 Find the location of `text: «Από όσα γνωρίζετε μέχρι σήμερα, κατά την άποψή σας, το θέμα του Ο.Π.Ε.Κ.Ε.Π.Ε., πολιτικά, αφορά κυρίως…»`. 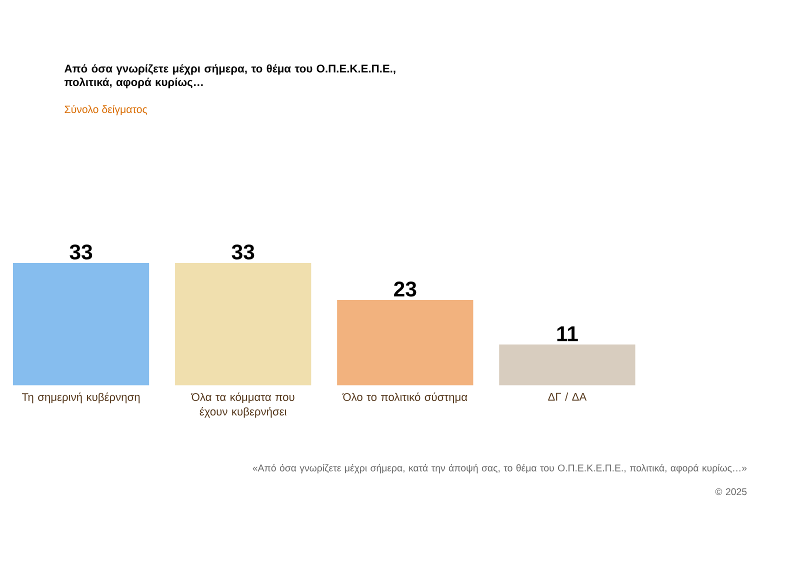

text: «Από όσα γνωρίζετε μέχρι σήμερα, κατά την άποψή σας, το θέμα του Ο.Π.Ε.Κ.Ε.Π.Ε., πολιτικά, αφορά κυρίως…» is located at coordinates (499, 469).